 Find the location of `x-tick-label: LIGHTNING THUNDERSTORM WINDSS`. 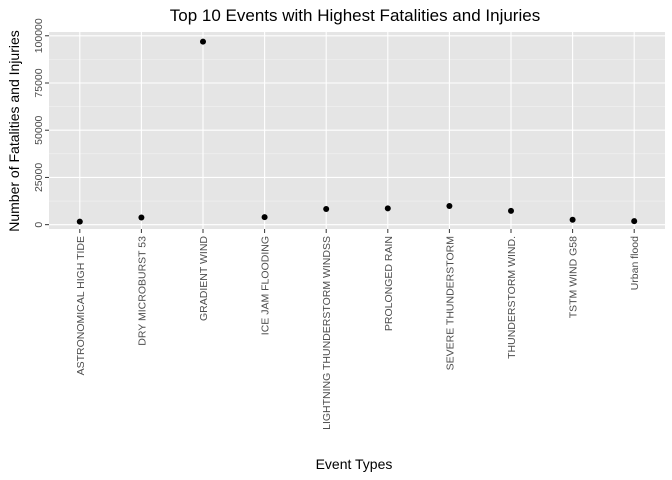

x-tick-label: LIGHTNING THUNDERSTORM WINDSS is located at coordinates (327, 333).